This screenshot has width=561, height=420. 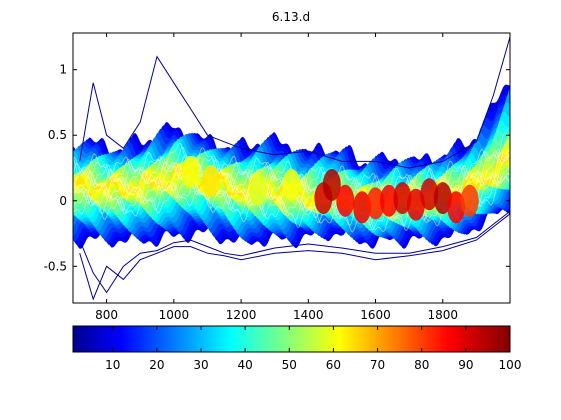 I want to click on x-tick-label: 1200, so click(x=241, y=315).